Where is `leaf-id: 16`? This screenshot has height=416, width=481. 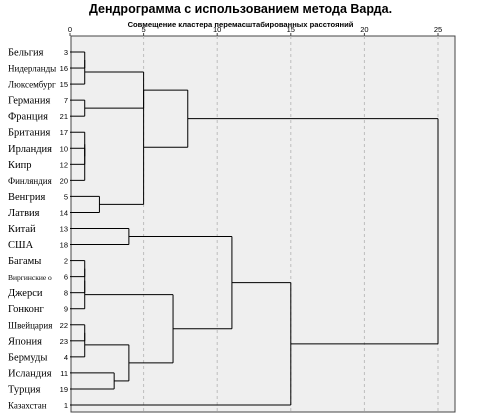 leaf-id: 16 is located at coordinates (64, 68).